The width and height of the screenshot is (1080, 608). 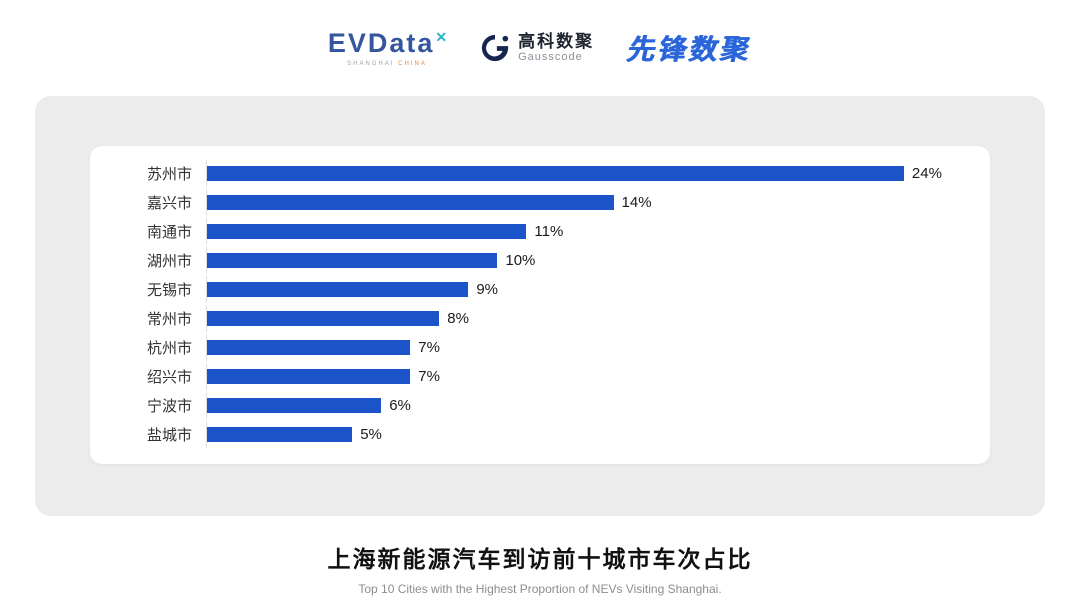 I want to click on gausscode-name-cn: 高科数聚, so click(x=556, y=41).